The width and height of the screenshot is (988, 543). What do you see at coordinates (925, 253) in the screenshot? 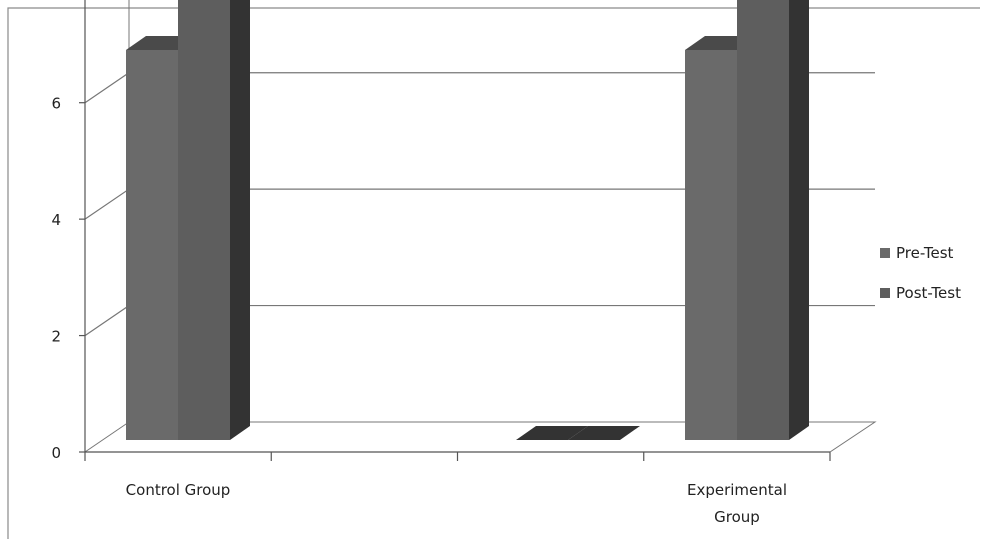
I see `legend-label: Pre-Test` at bounding box center [925, 253].